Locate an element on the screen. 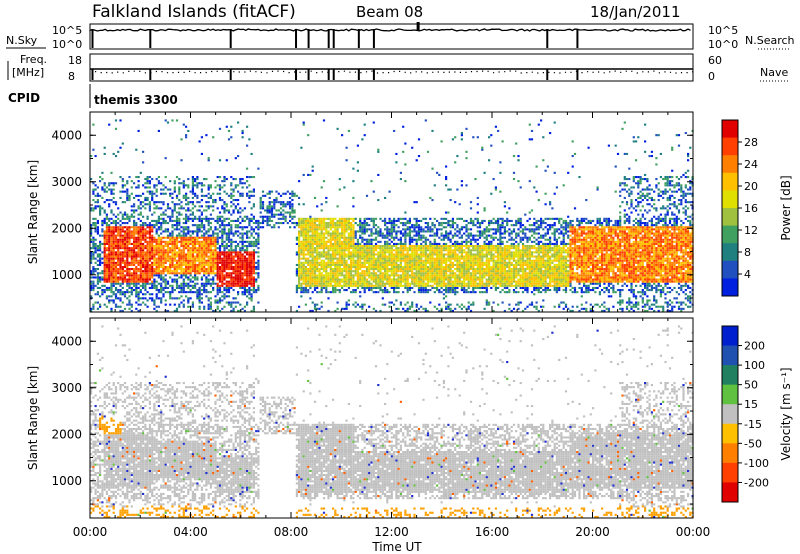 Image resolution: width=800 pixels, height=554 pixels. power-ytick-label-3: 4000 is located at coordinates (66, 135).